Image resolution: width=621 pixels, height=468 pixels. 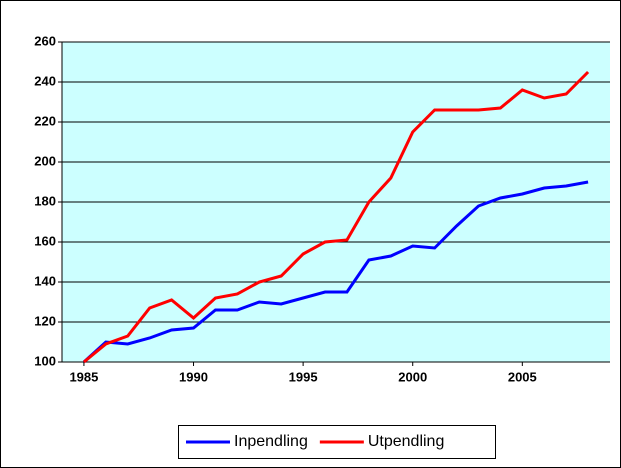 I want to click on legend-label: Utpendling, so click(x=406, y=441).